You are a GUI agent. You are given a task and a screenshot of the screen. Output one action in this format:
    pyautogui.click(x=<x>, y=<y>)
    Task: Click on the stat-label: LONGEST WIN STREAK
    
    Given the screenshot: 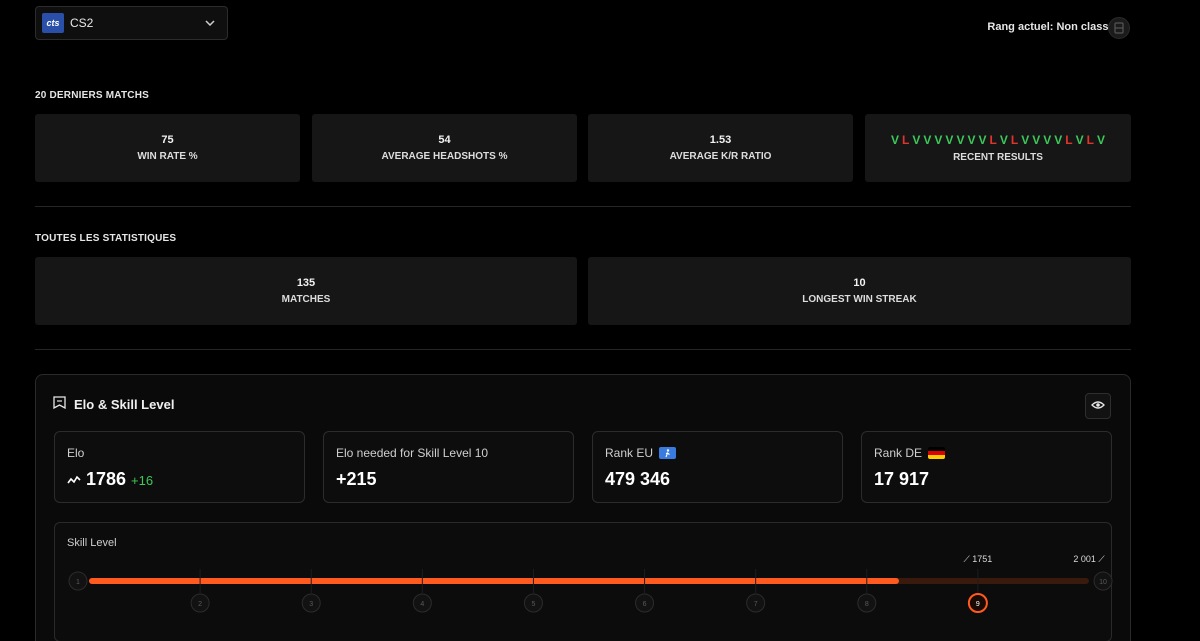 What is the action you would take?
    pyautogui.click(x=859, y=299)
    